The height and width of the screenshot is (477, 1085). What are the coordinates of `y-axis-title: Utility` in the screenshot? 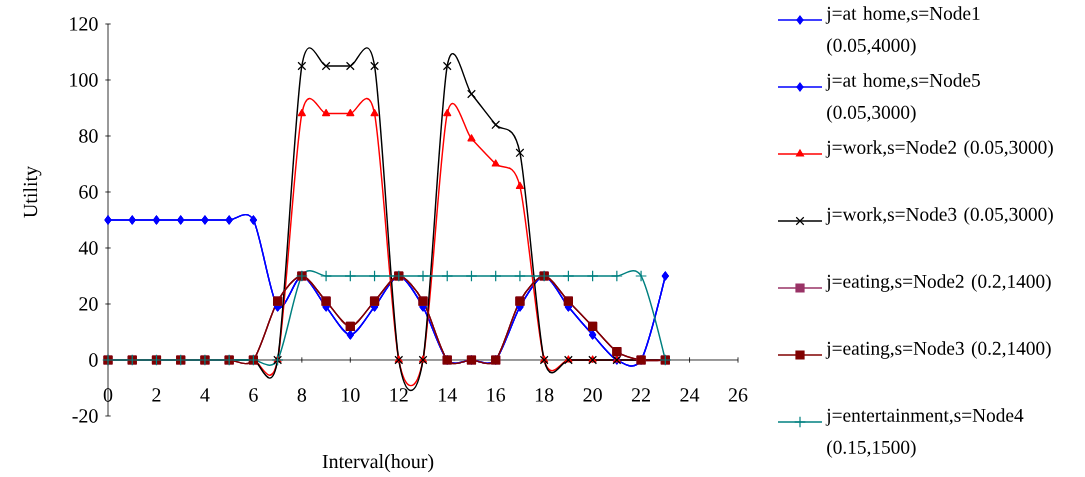 It's located at (32, 191).